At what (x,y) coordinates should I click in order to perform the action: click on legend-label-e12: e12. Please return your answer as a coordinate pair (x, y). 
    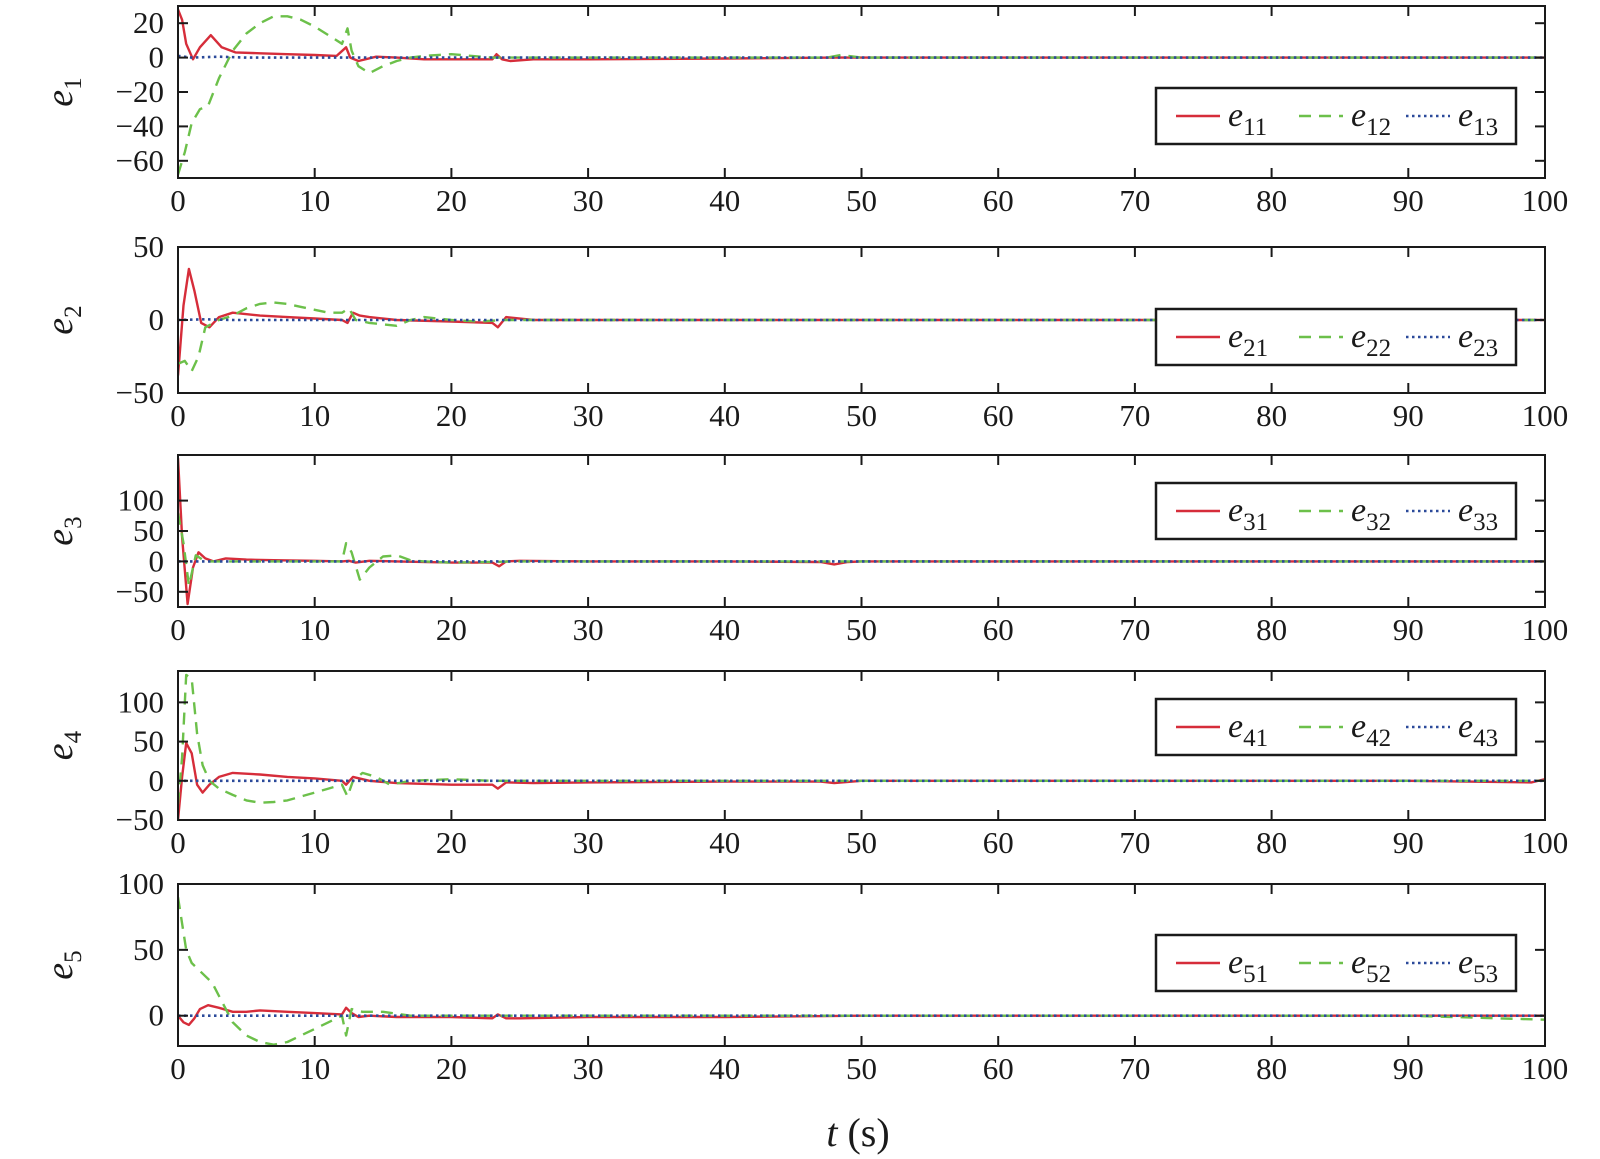
    Looking at the image, I should click on (1371, 119).